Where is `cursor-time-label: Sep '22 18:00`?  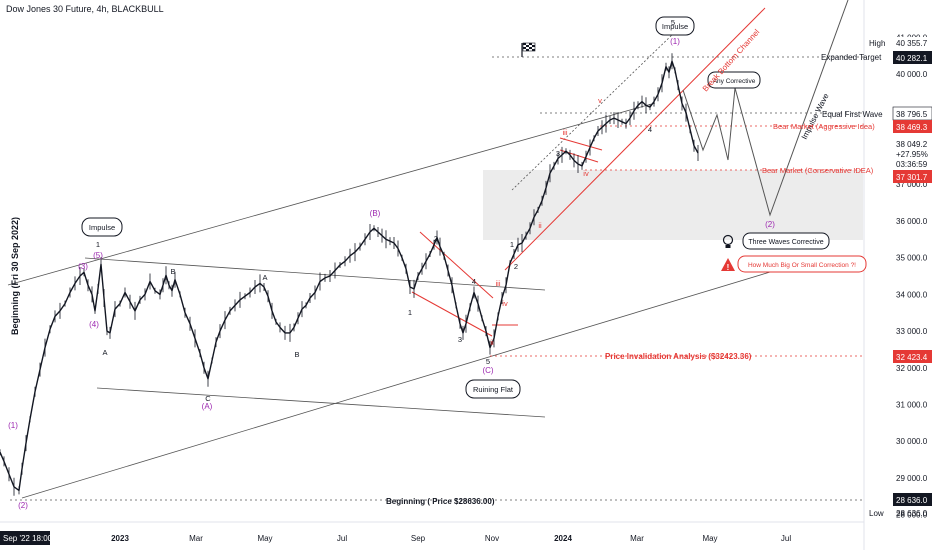 cursor-time-label: Sep '22 18:00 is located at coordinates (28, 538).